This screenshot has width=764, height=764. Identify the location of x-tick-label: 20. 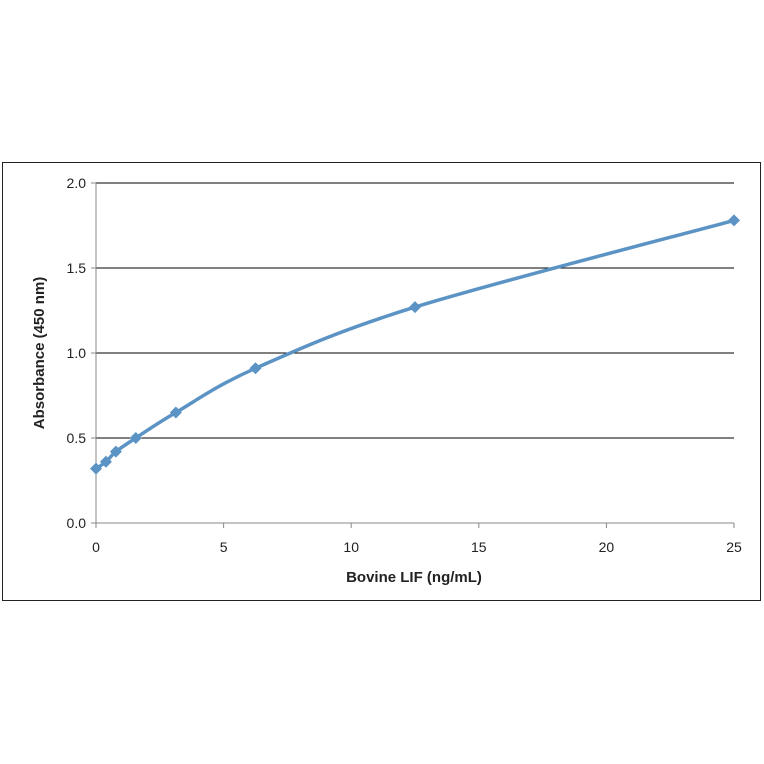
(607, 547).